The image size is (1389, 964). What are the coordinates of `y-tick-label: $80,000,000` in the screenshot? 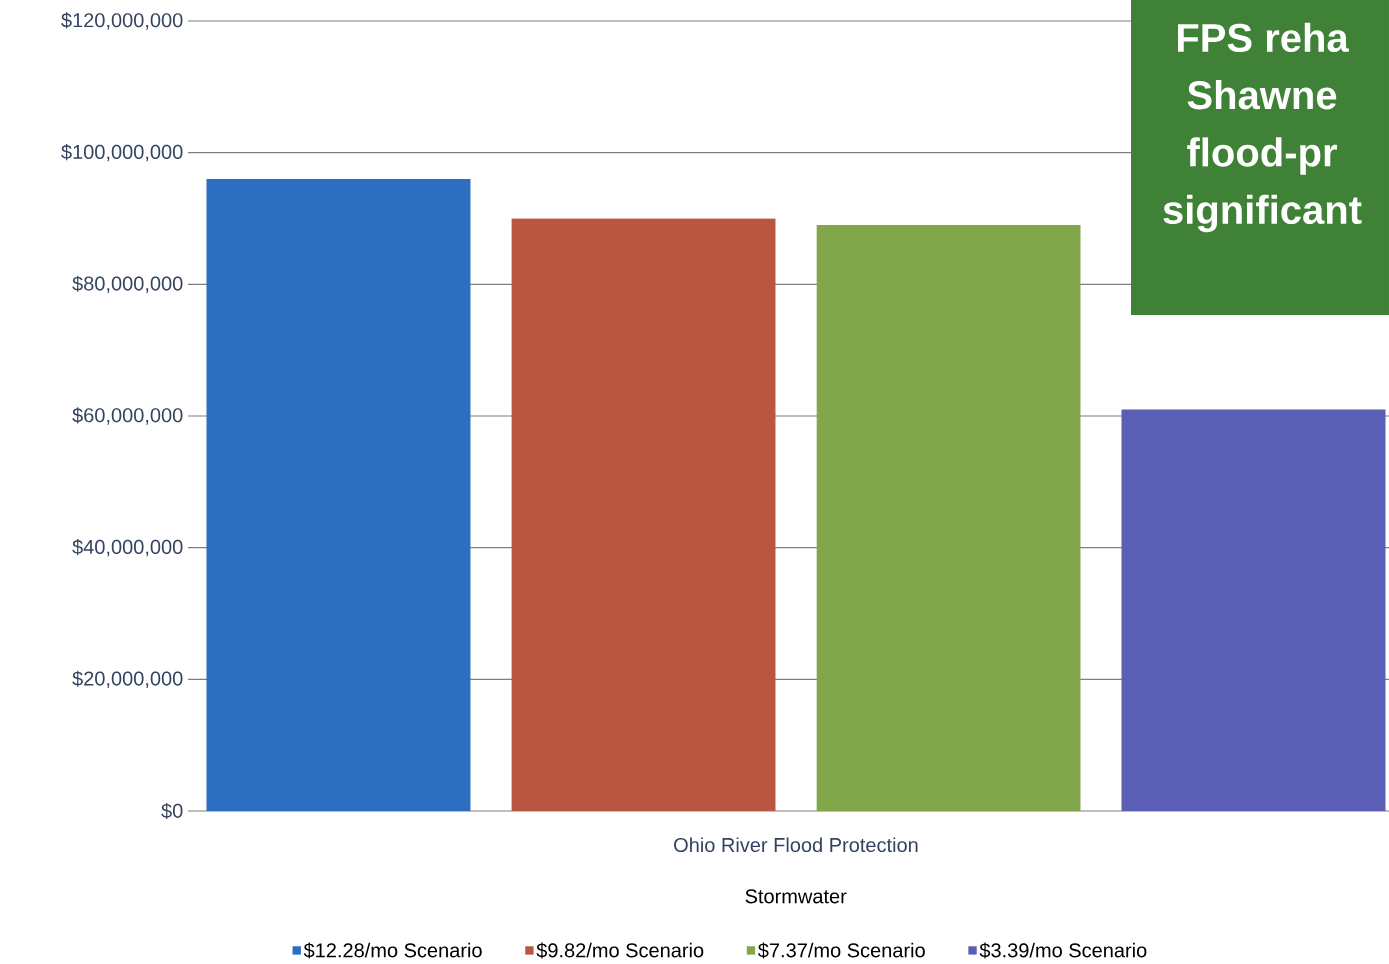 It's located at (127, 284).